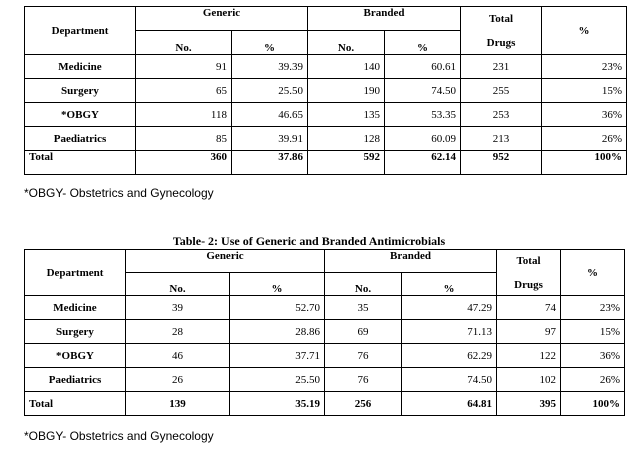 The width and height of the screenshot is (632, 456). Describe the element at coordinates (423, 66) in the screenshot. I see `branded-pct-cell: 60.61` at that location.